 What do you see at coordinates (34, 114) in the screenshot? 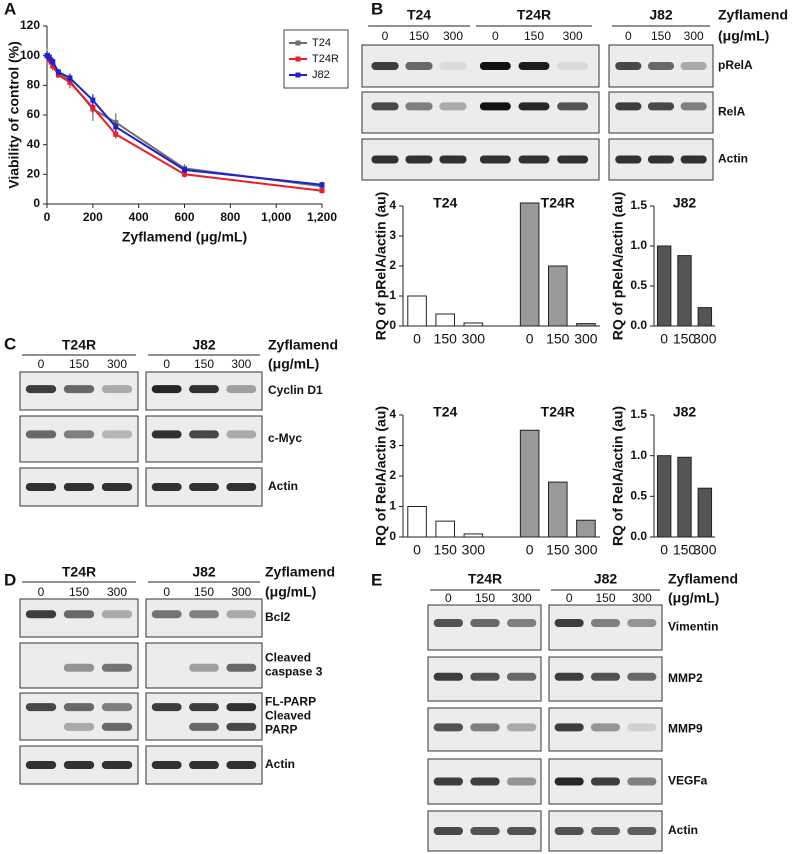
I see `y-tick-label: 60` at bounding box center [34, 114].